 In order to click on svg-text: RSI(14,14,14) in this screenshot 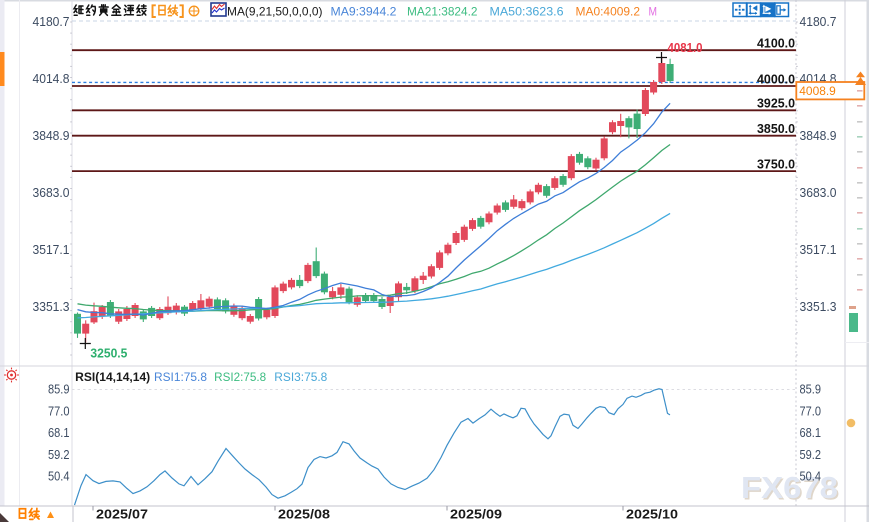, I will do `click(112, 378)`.